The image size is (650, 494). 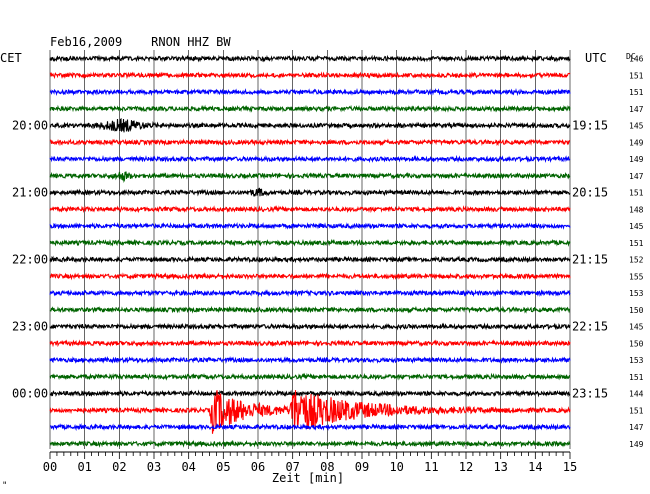 I want to click on dc-offset-label-11: 151, so click(x=636, y=243).